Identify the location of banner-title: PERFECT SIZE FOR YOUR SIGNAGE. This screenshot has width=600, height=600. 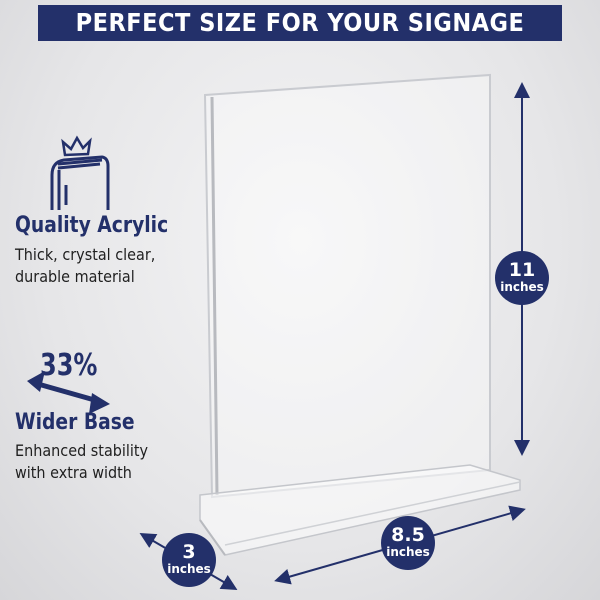
(300, 23).